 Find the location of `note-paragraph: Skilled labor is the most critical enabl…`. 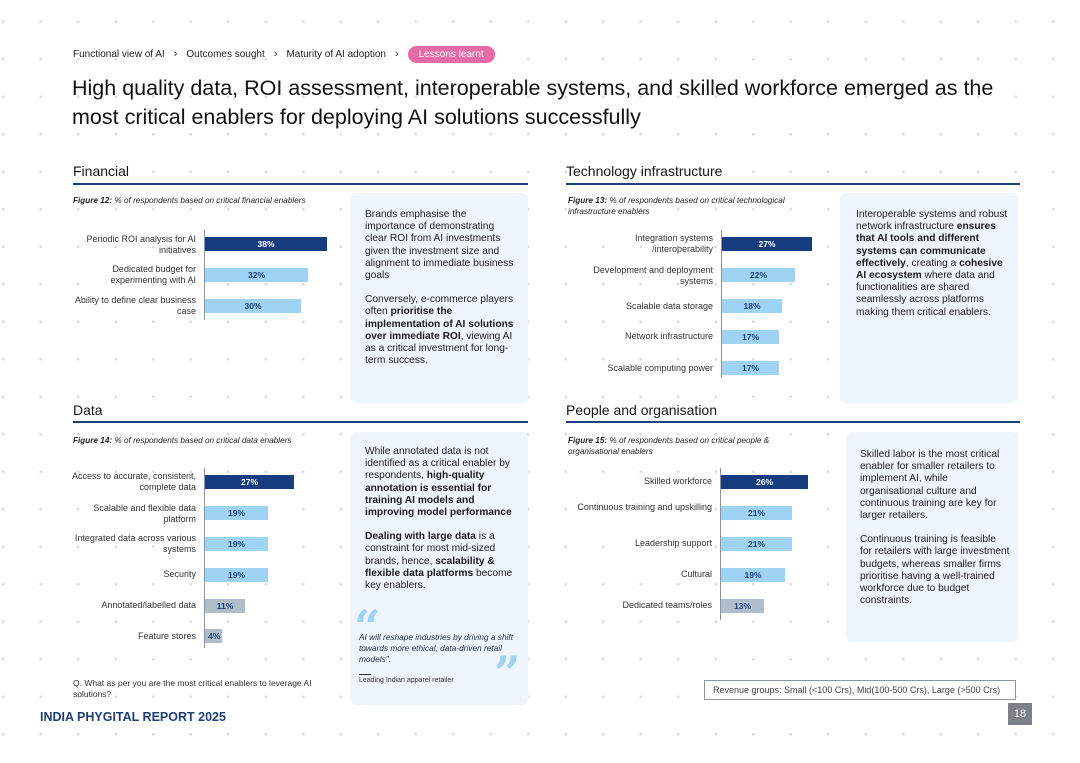

note-paragraph: Skilled labor is the most critical enabl… is located at coordinates (930, 485).